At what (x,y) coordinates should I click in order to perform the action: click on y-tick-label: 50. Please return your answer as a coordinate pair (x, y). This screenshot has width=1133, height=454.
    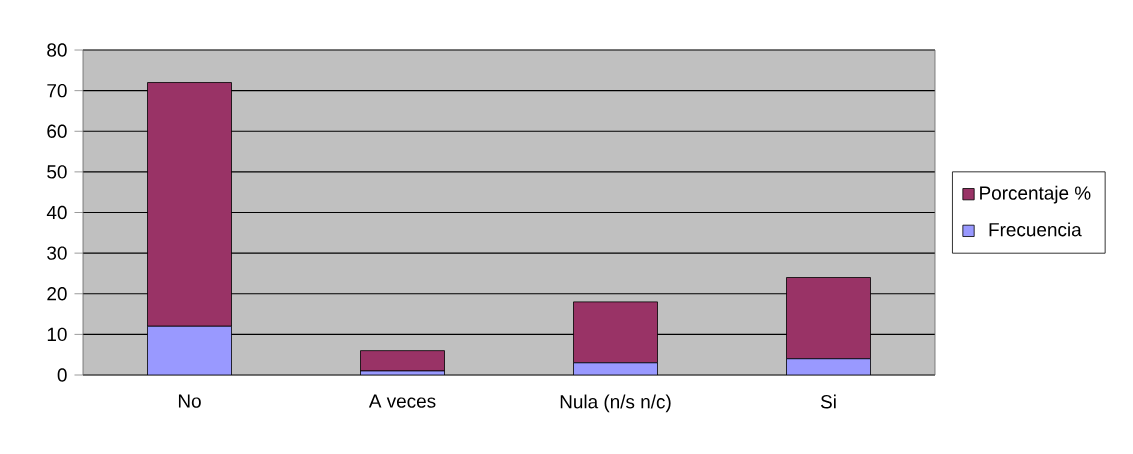
    Looking at the image, I should click on (57, 172).